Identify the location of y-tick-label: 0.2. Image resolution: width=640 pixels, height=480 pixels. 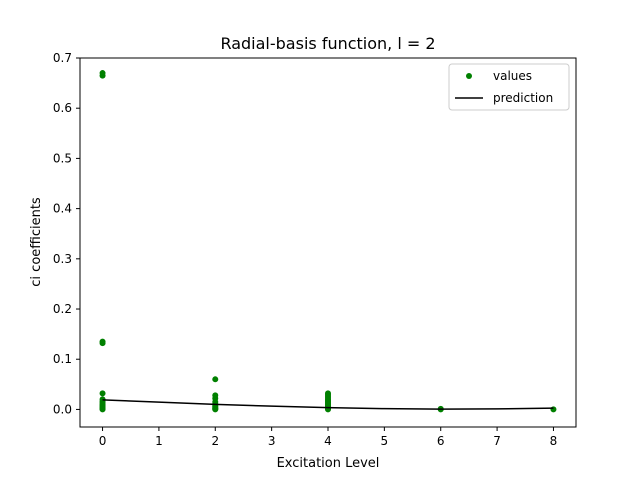
(62, 309).